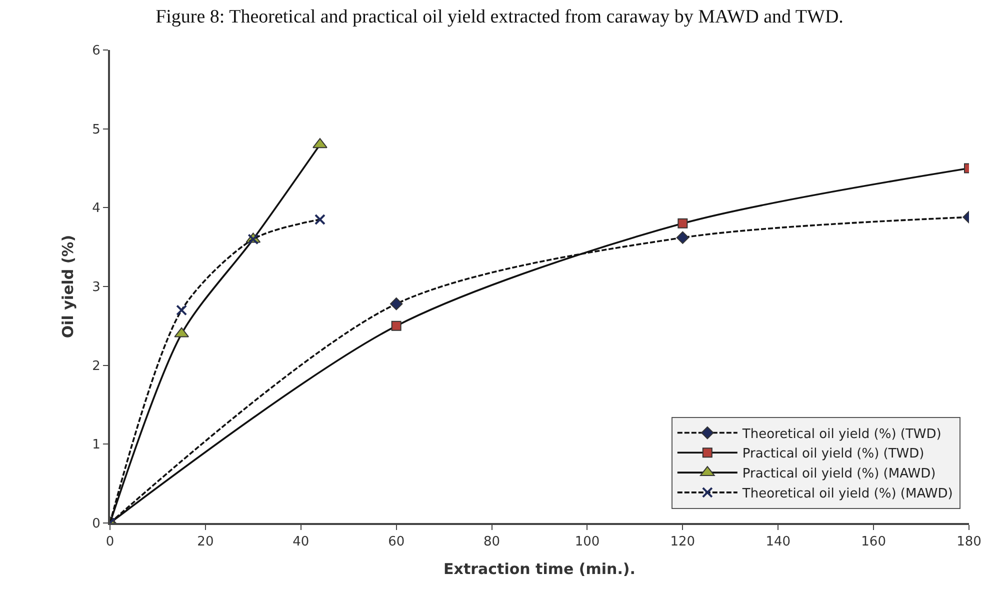  I want to click on x-tick-label: 20, so click(205, 542).